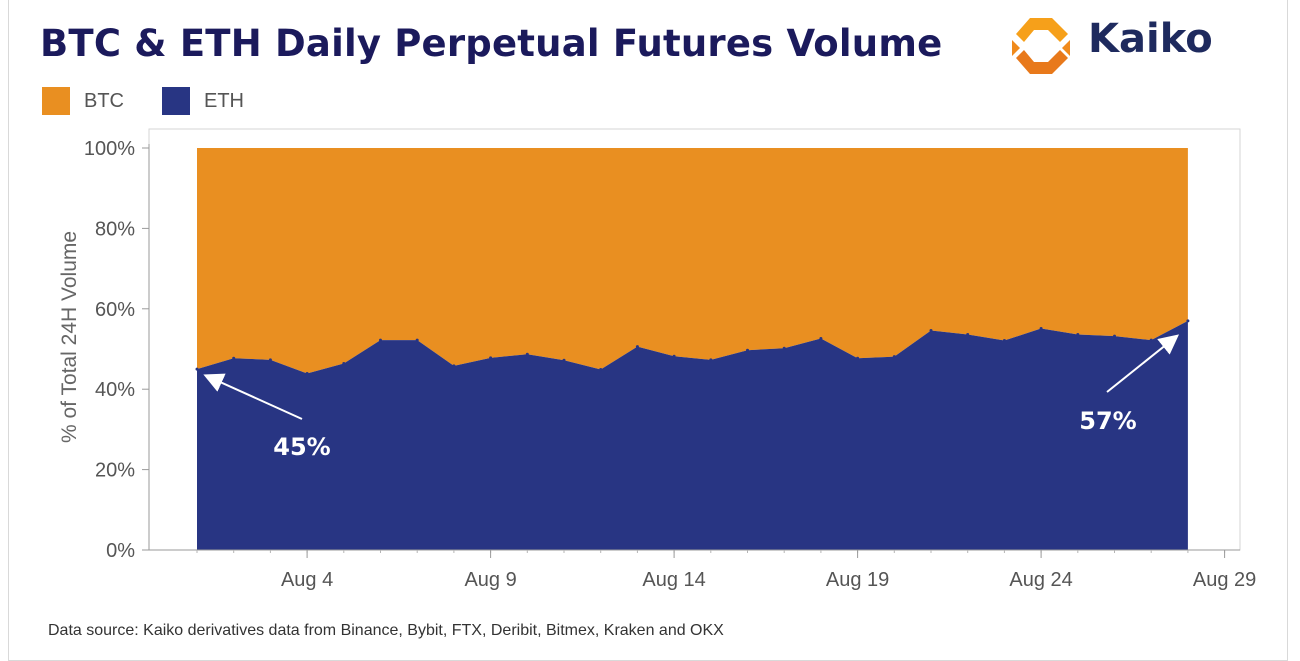  I want to click on annotation-arrow-end, so click(1143, 363).